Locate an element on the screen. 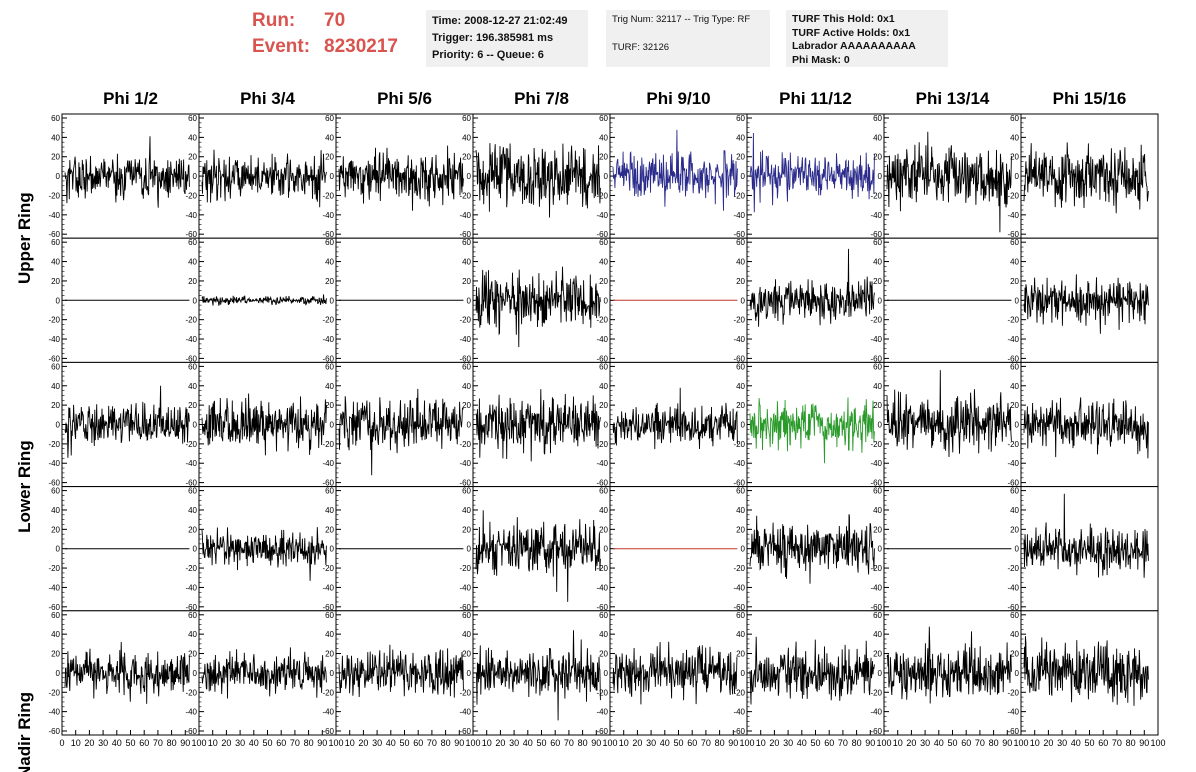 This screenshot has height=772, width=1196. row-label: Upper Ring is located at coordinates (24, 238).